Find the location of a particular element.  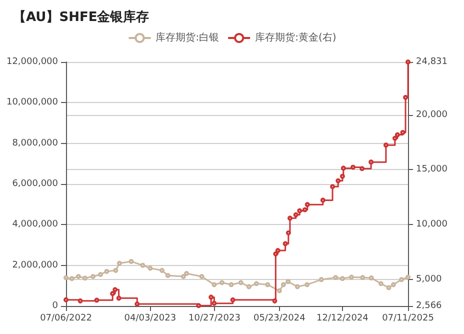

x-tick-label: 07/06/2022 is located at coordinates (66, 319).